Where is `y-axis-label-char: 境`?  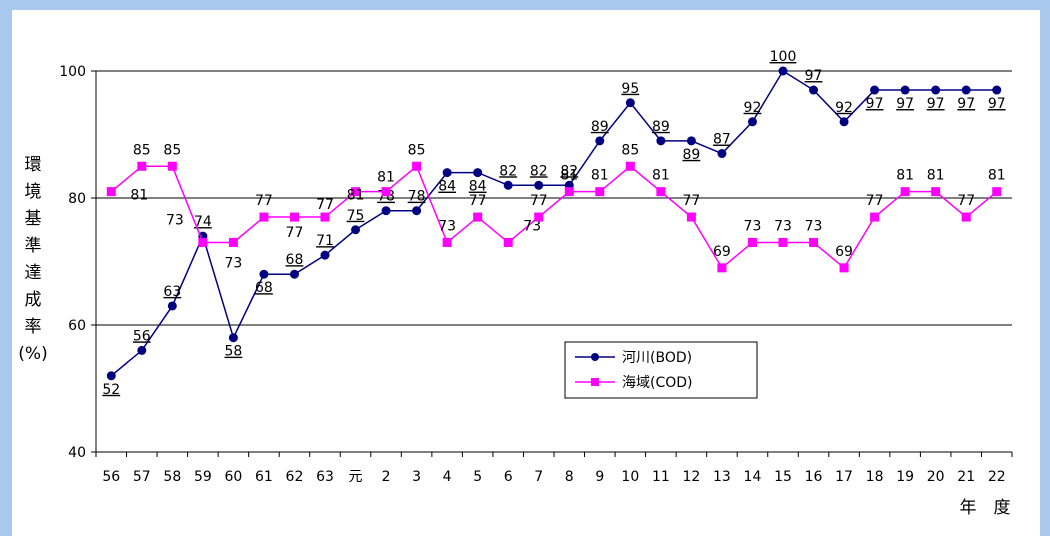 y-axis-label-char: 境 is located at coordinates (33, 192).